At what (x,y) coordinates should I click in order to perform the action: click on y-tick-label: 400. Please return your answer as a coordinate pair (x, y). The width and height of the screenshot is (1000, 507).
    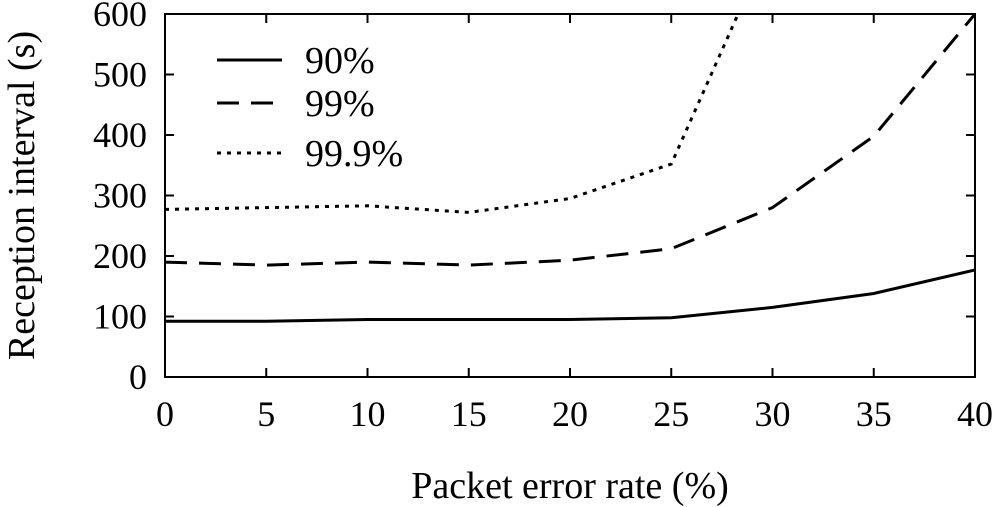
    Looking at the image, I should click on (120, 135).